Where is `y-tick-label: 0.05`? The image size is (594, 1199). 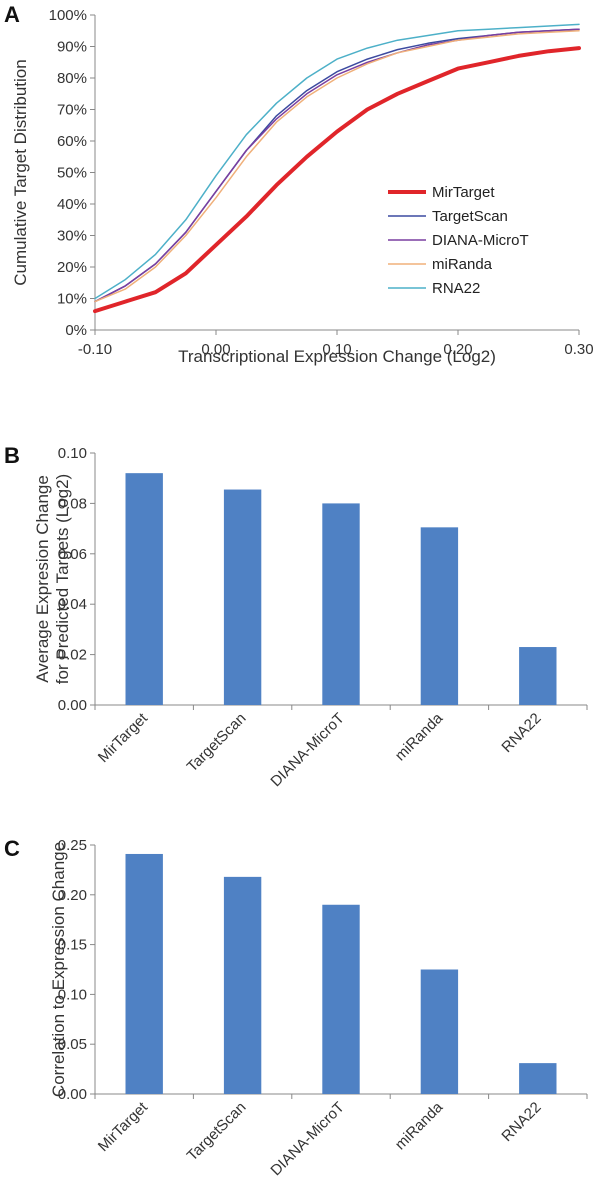
y-tick-label: 0.05 is located at coordinates (72, 1044).